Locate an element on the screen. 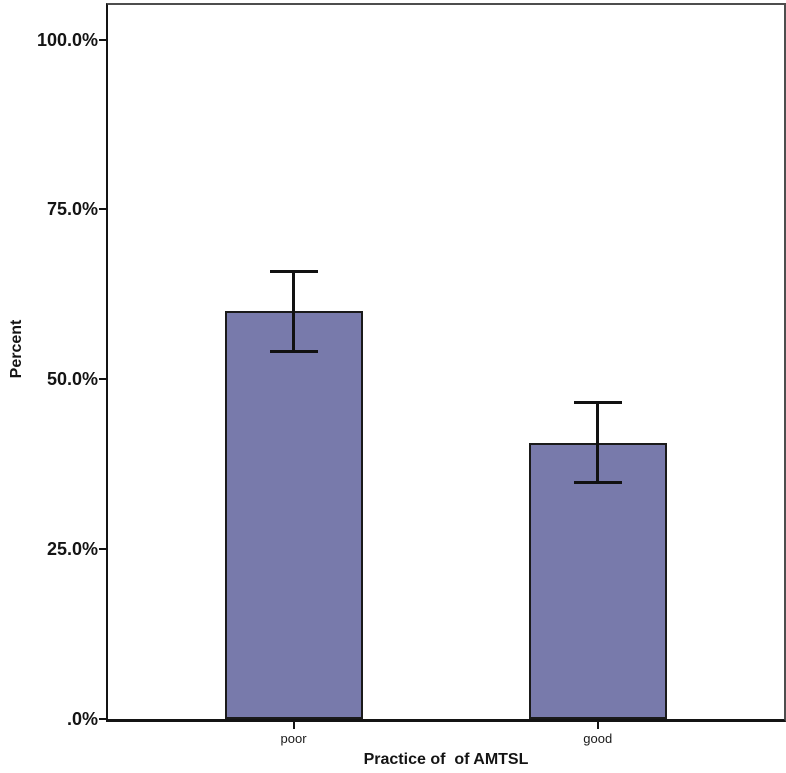  y-tick-label: 50.0% is located at coordinates (72, 379).